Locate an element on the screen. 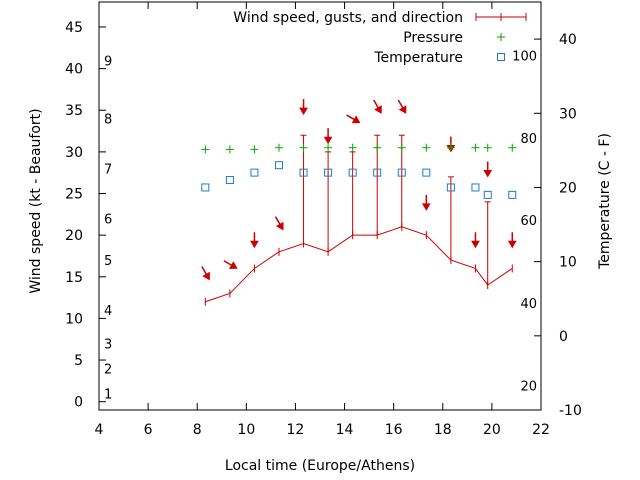  x-tick-label: 18 is located at coordinates (443, 430).